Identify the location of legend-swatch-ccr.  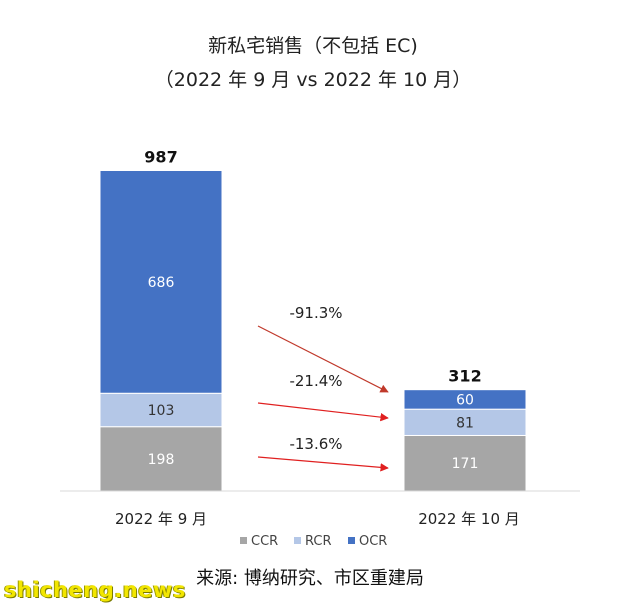
(243, 540).